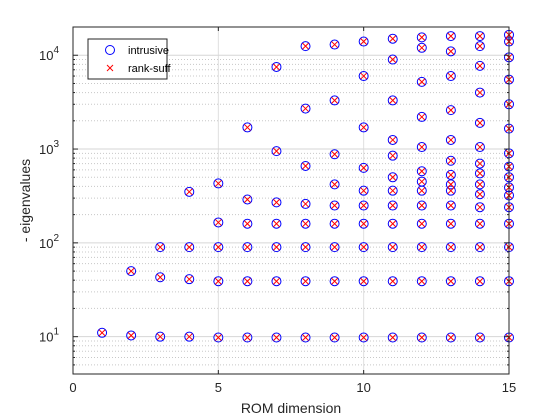  What do you see at coordinates (110, 50) in the screenshot?
I see `legend-circle-icon` at bounding box center [110, 50].